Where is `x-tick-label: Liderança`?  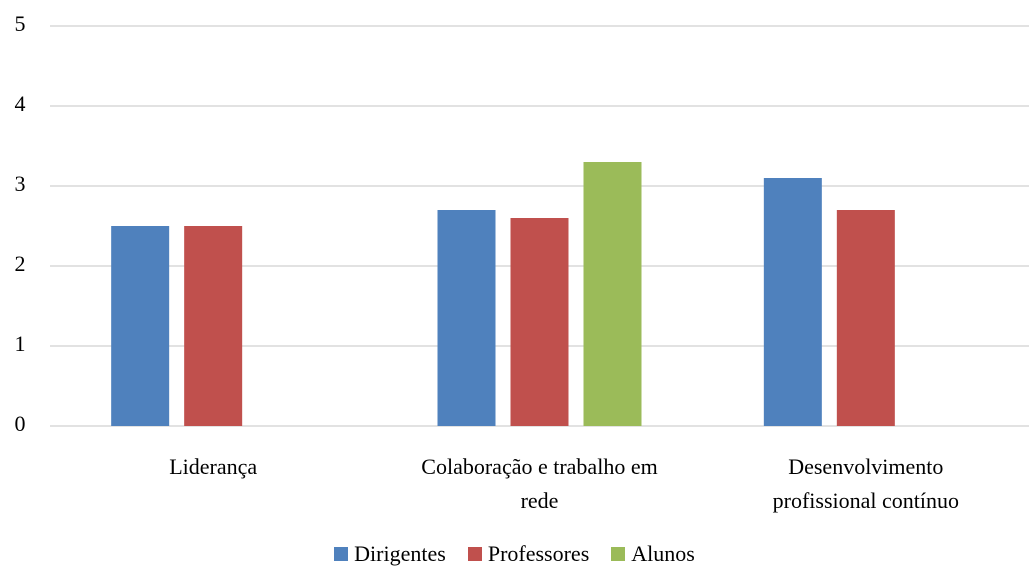 x-tick-label: Liderança is located at coordinates (213, 466).